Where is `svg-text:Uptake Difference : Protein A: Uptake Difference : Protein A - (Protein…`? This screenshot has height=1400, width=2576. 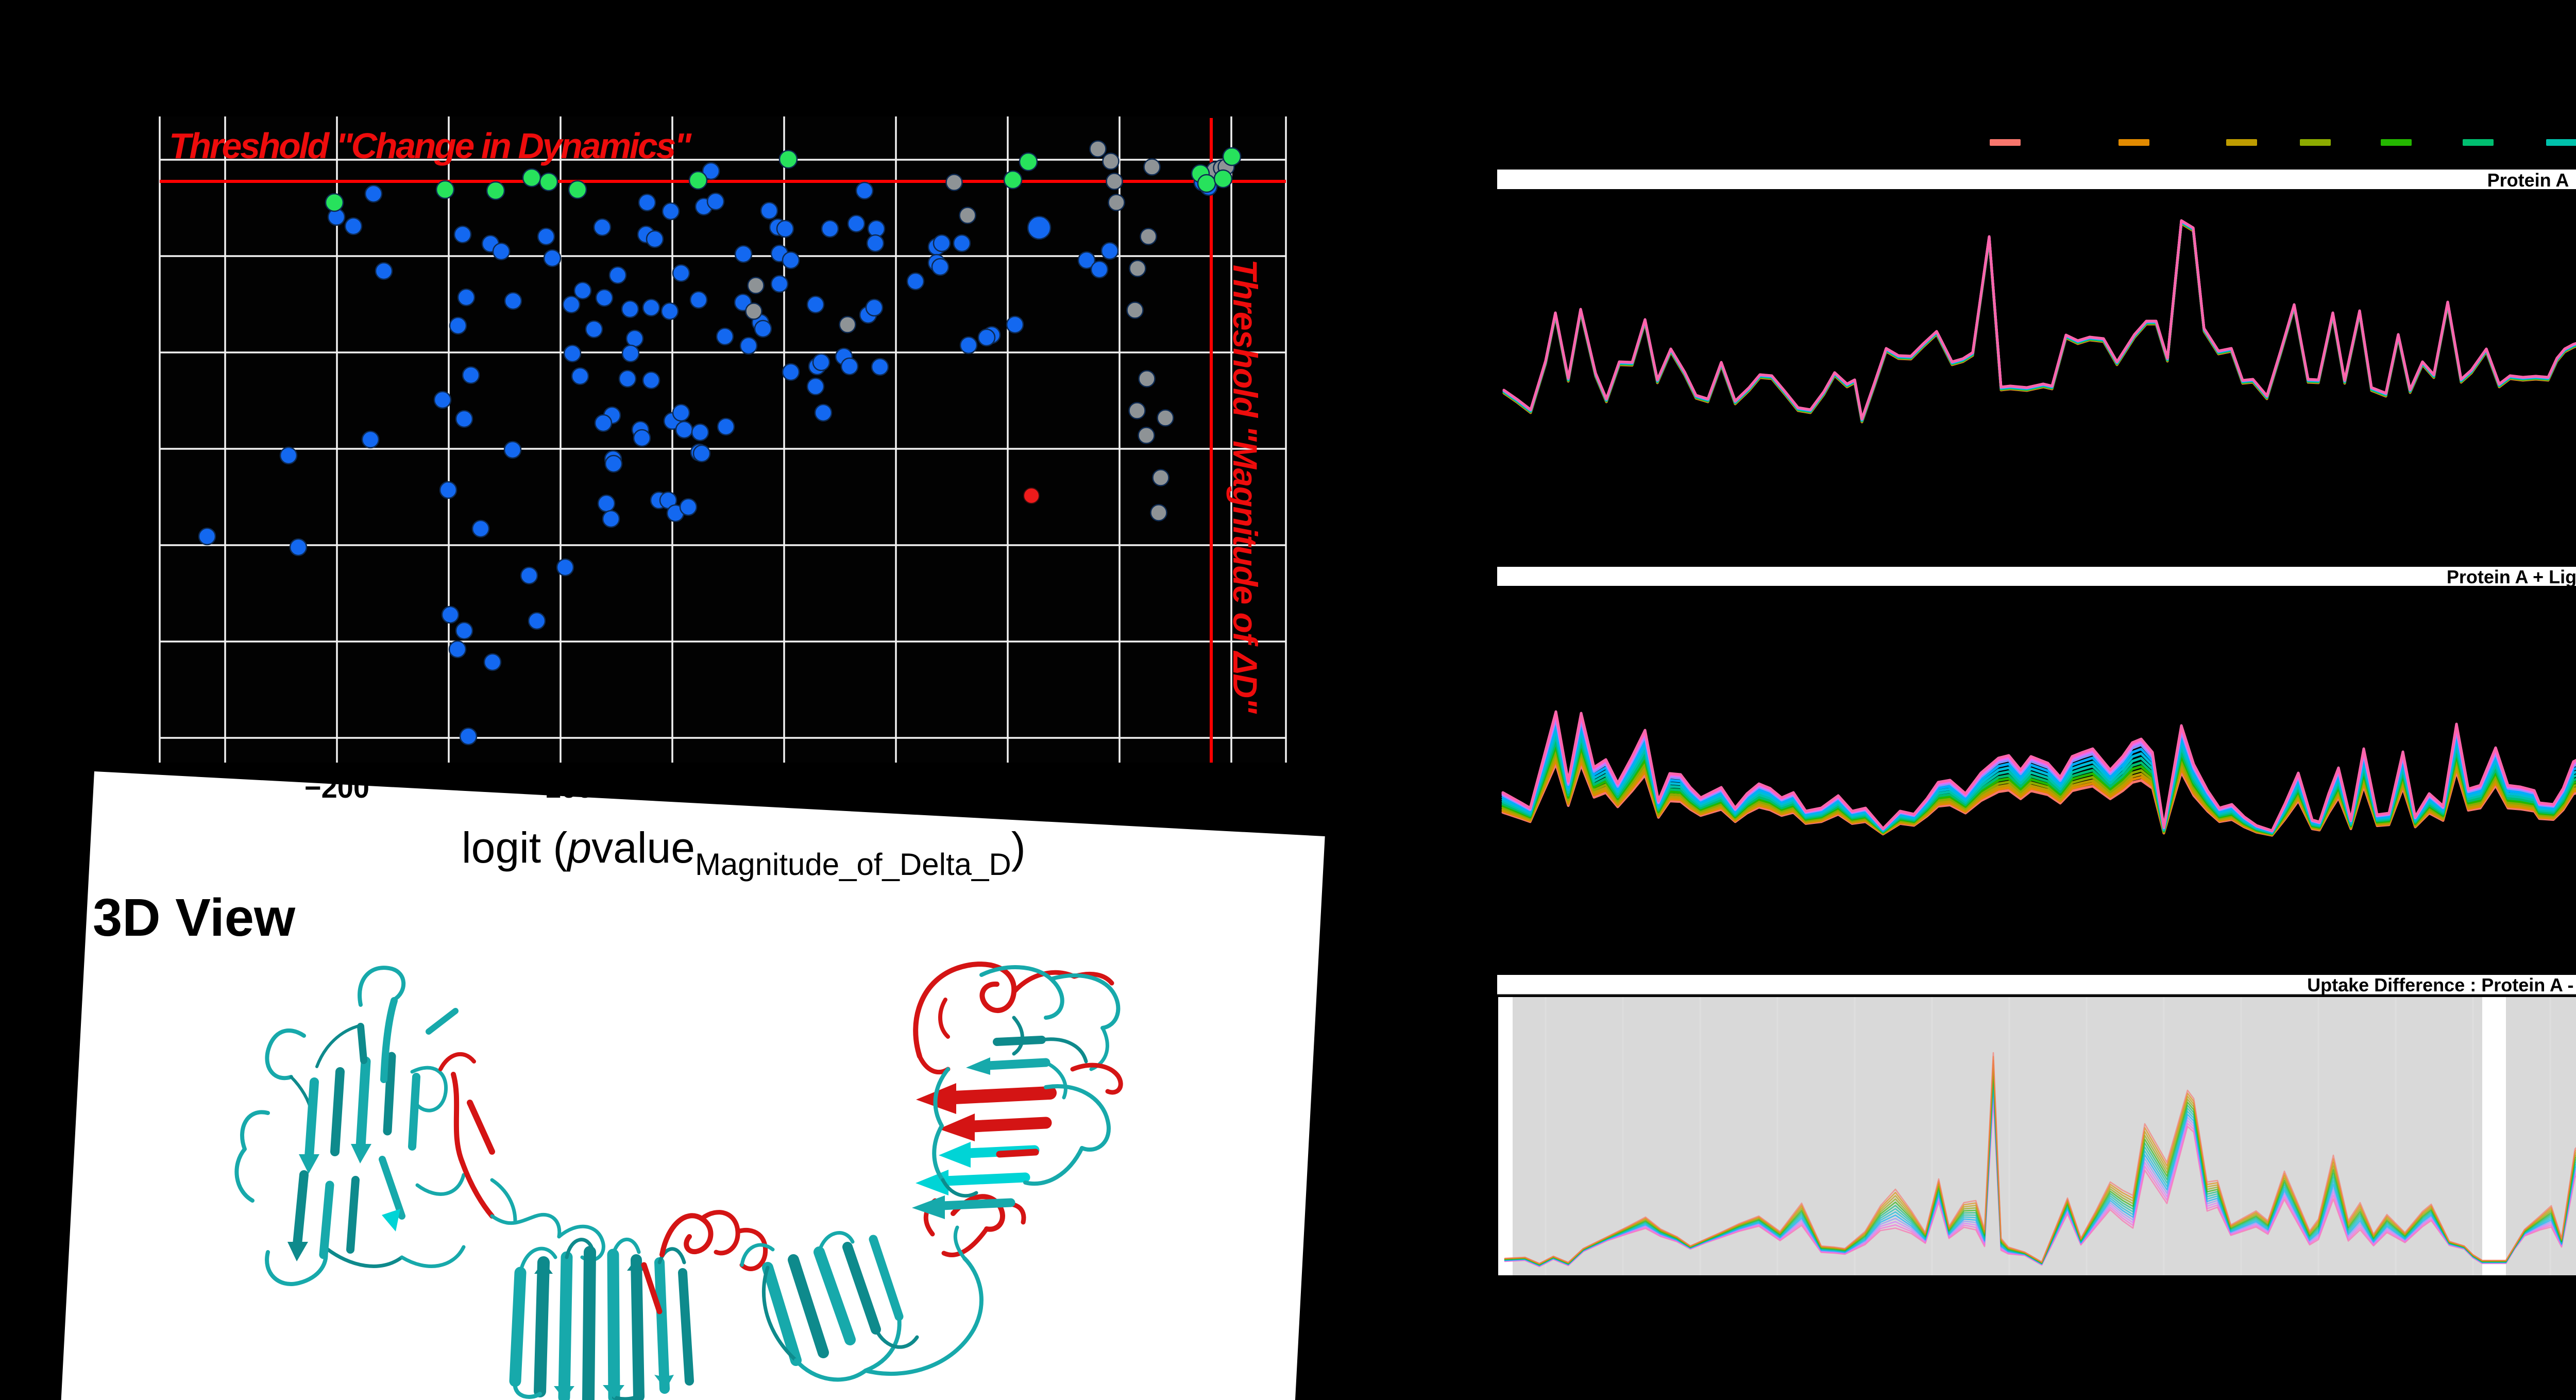 svg-text:Uptake Difference : Protein A: Uptake Difference : Protein A - (Protein… is located at coordinates (2441, 985).